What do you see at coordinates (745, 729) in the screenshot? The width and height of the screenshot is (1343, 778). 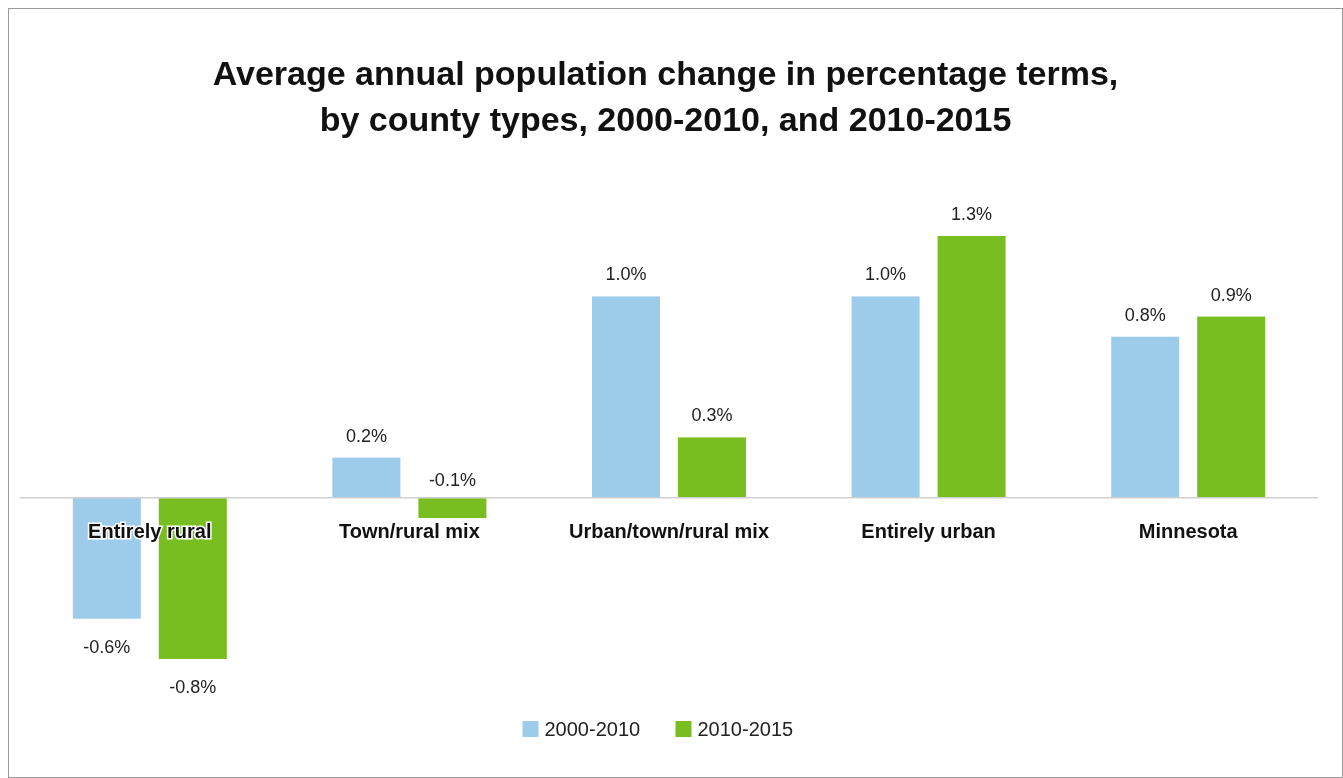 I see `legend-label: 2010-2015` at bounding box center [745, 729].